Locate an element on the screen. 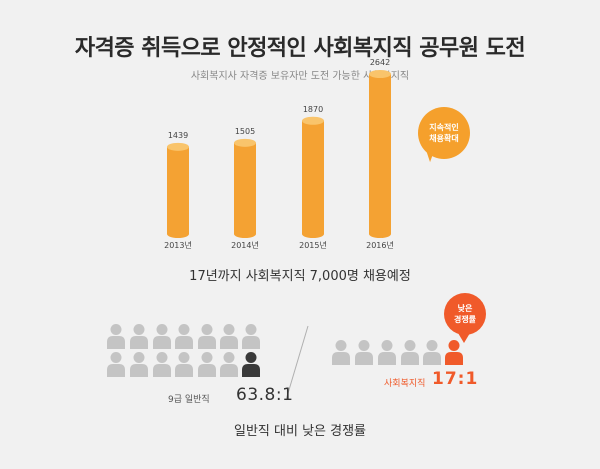 Image resolution: width=600 pixels, height=469 pixels. bar-value-label: 1870 is located at coordinates (313, 109).